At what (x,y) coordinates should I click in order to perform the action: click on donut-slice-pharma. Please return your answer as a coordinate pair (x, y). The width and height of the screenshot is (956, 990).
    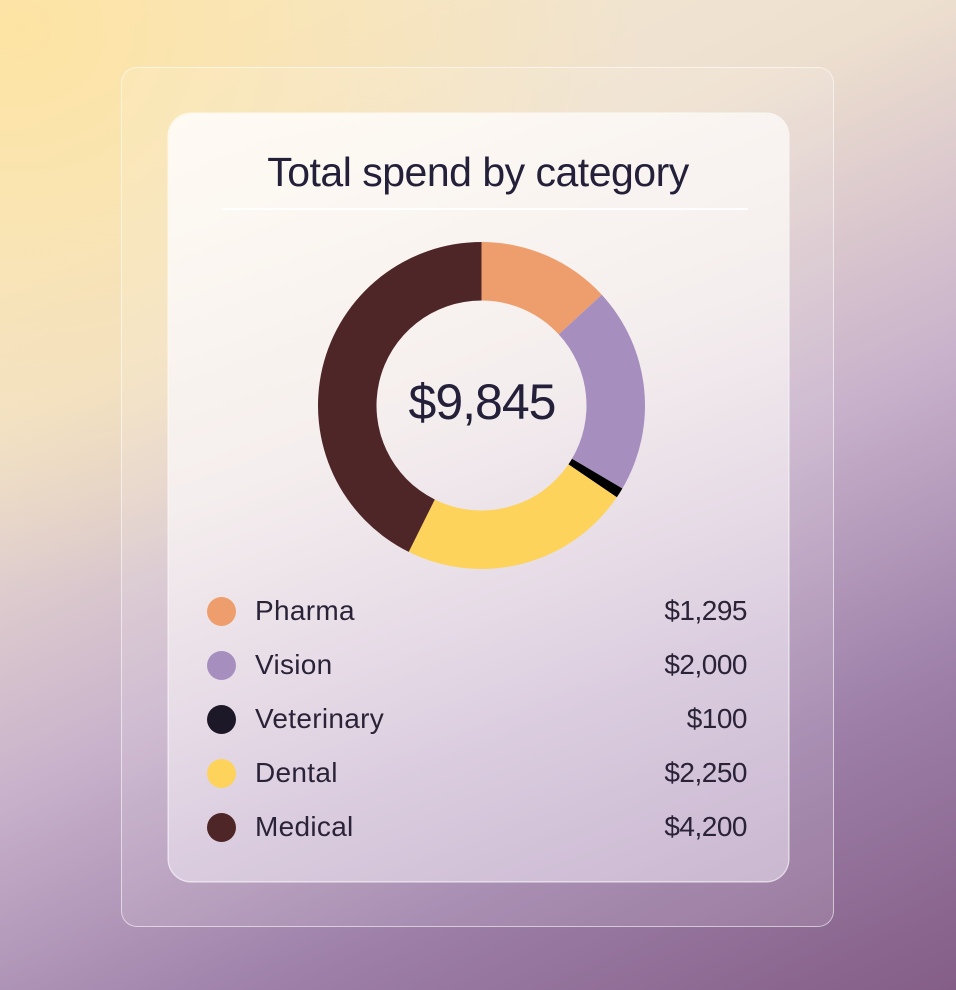
    Looking at the image, I should click on (541, 288).